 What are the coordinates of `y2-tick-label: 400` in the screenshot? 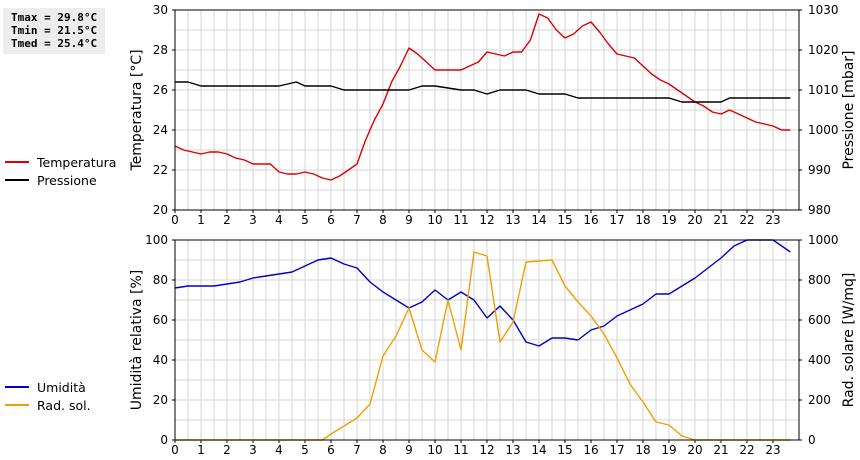 It's located at (819, 360).